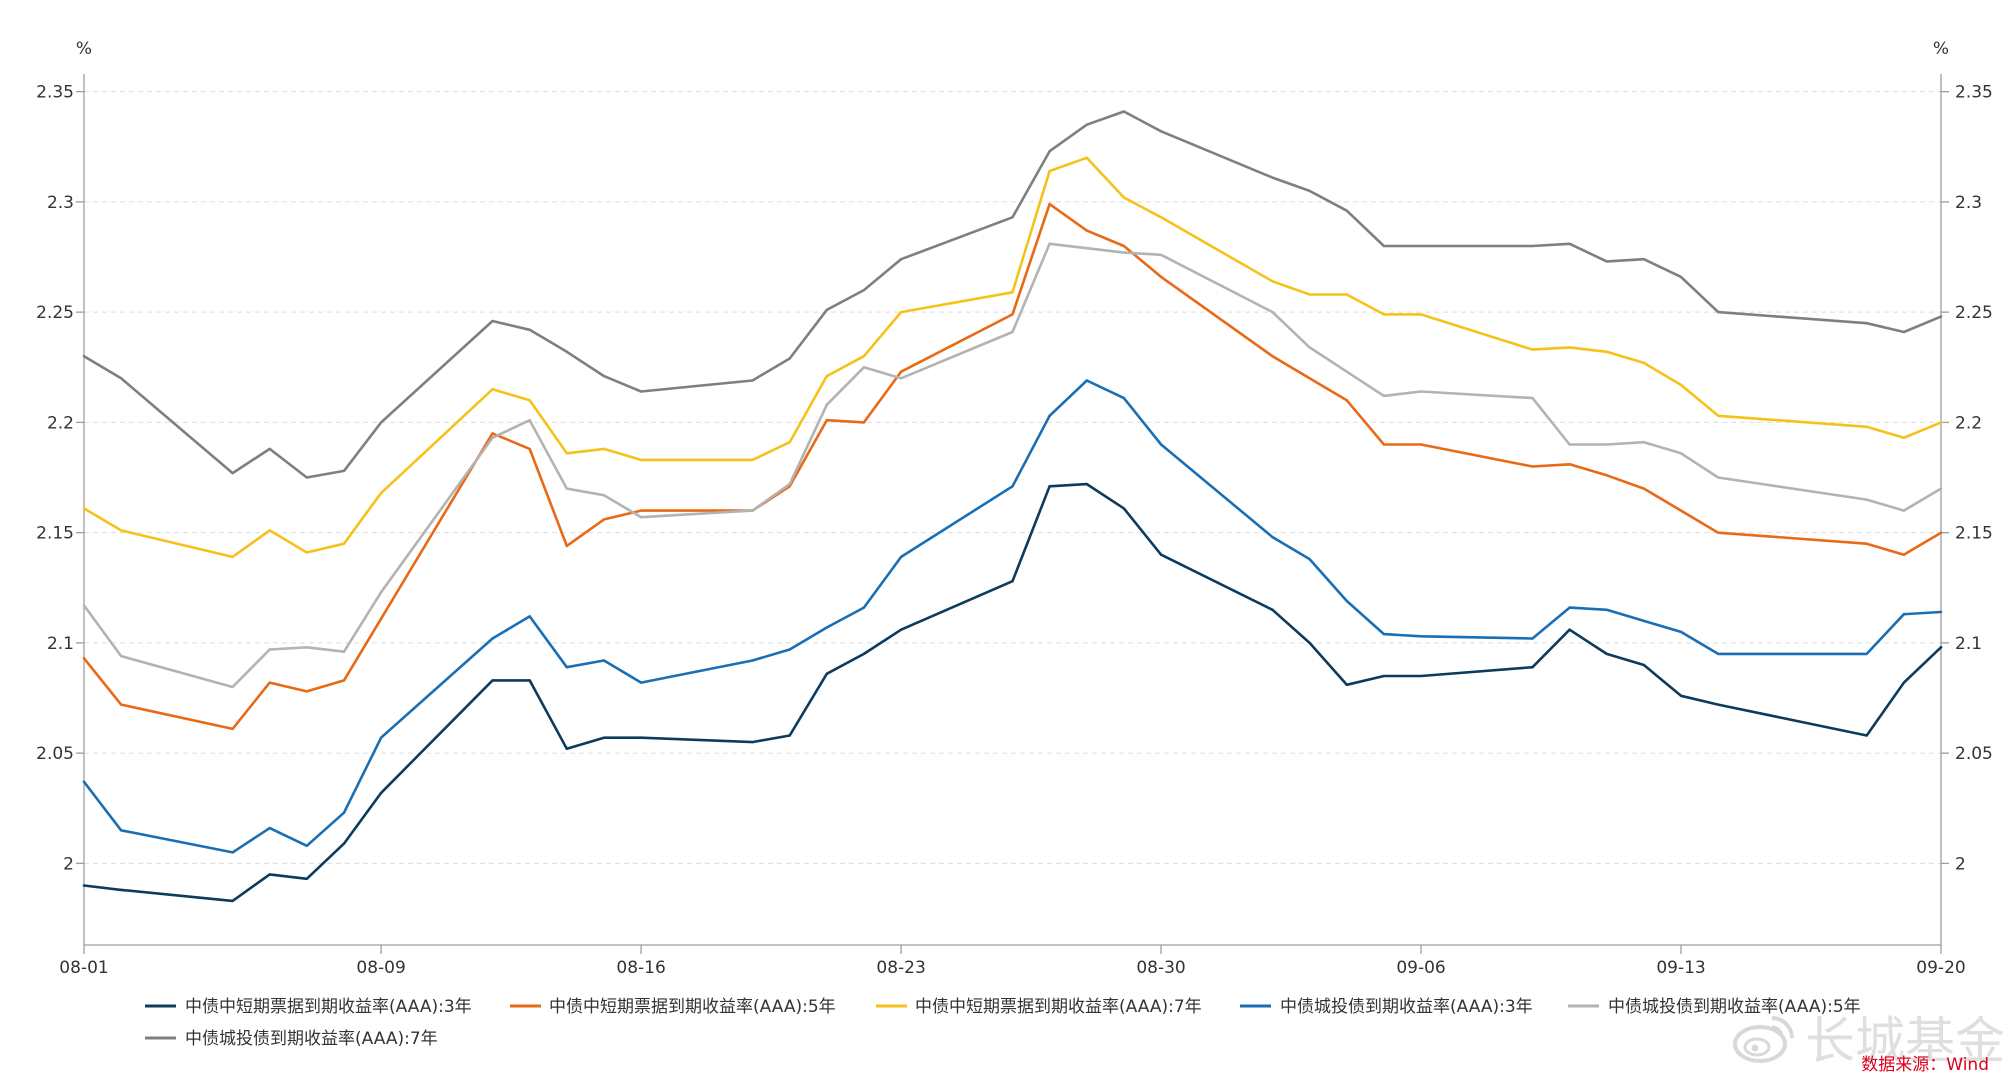  Describe the element at coordinates (1967, 478) in the screenshot. I see `y-axis-ticks-right: 2 2.05 2.1 2.15 2.2 2.25 2.3 2.35` at that location.